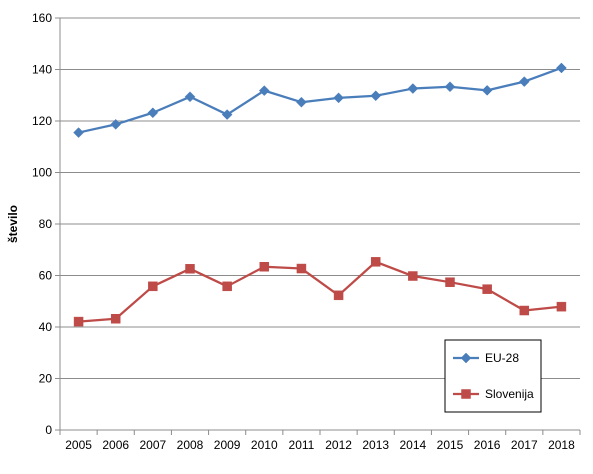 Image resolution: width=593 pixels, height=474 pixels. Describe the element at coordinates (509, 394) in the screenshot. I see `legend-label-1: Slovenija` at that location.